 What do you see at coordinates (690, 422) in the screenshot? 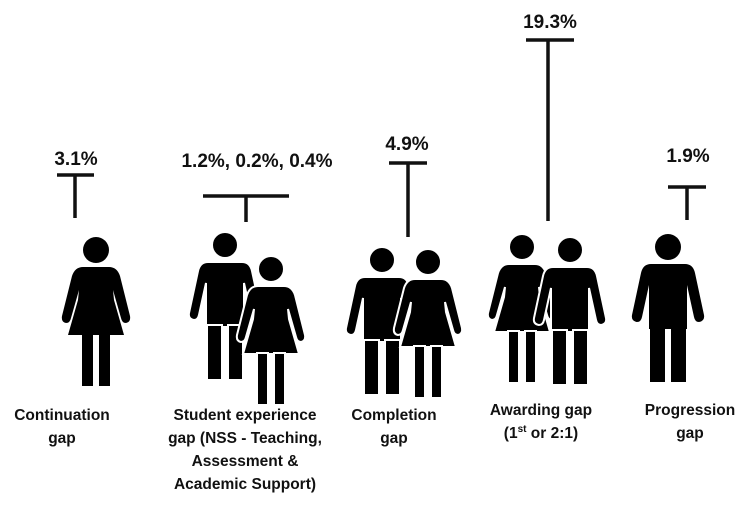
I see `label: Progression gap` at bounding box center [690, 422].